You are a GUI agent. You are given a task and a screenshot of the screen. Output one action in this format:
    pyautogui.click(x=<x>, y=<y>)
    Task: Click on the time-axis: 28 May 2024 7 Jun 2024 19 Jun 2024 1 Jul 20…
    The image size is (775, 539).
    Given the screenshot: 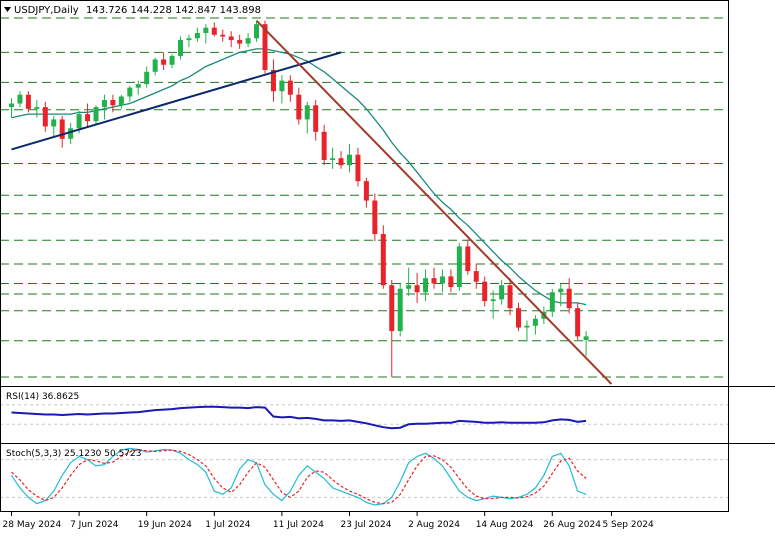 What is the action you would take?
    pyautogui.click(x=328, y=521)
    